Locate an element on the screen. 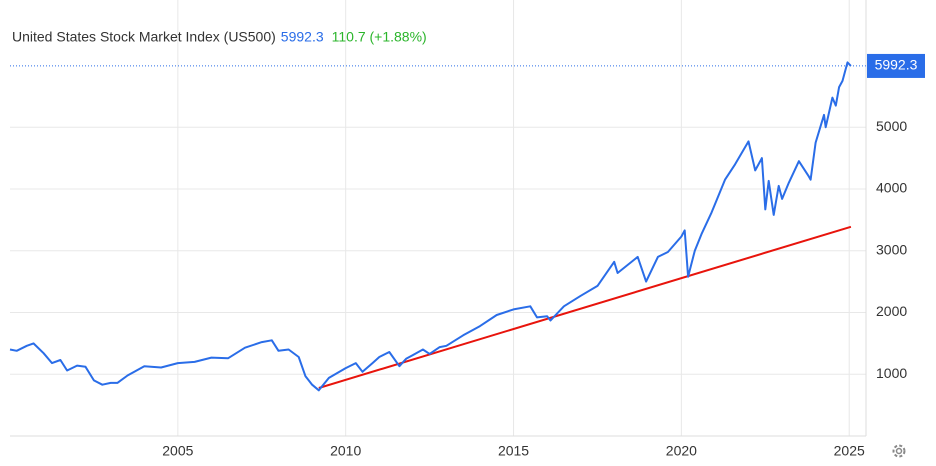  x-tick-label: 2005 is located at coordinates (177, 451).